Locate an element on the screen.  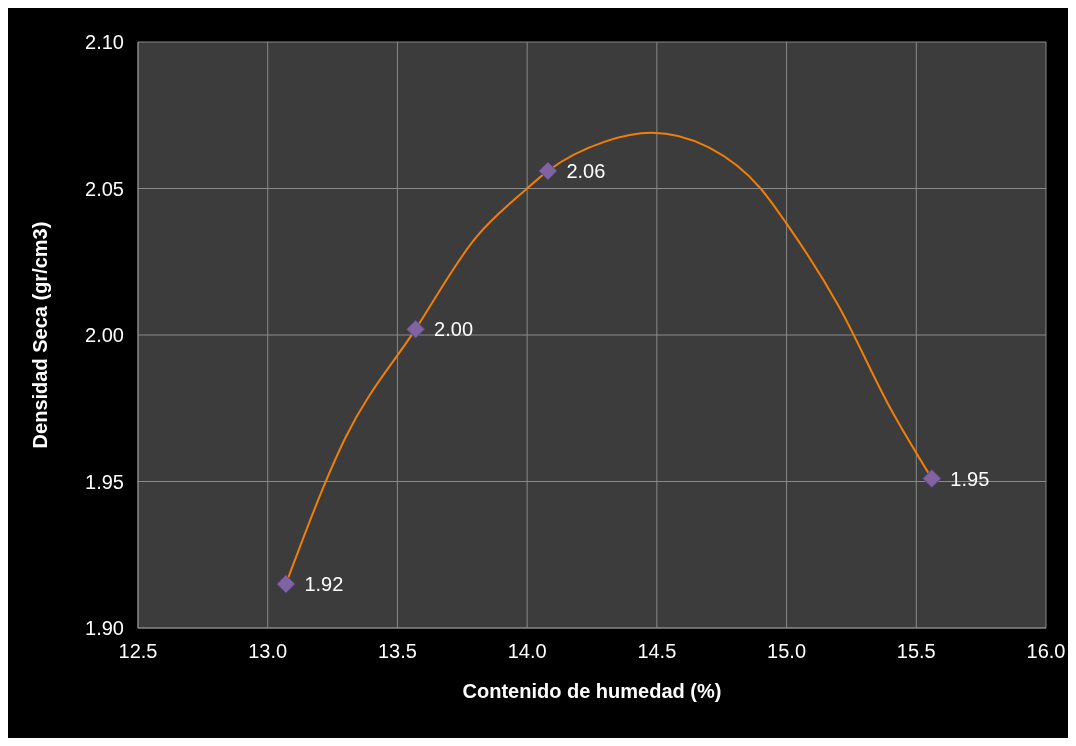
y-tick-label: 2.10 is located at coordinates (104, 42).